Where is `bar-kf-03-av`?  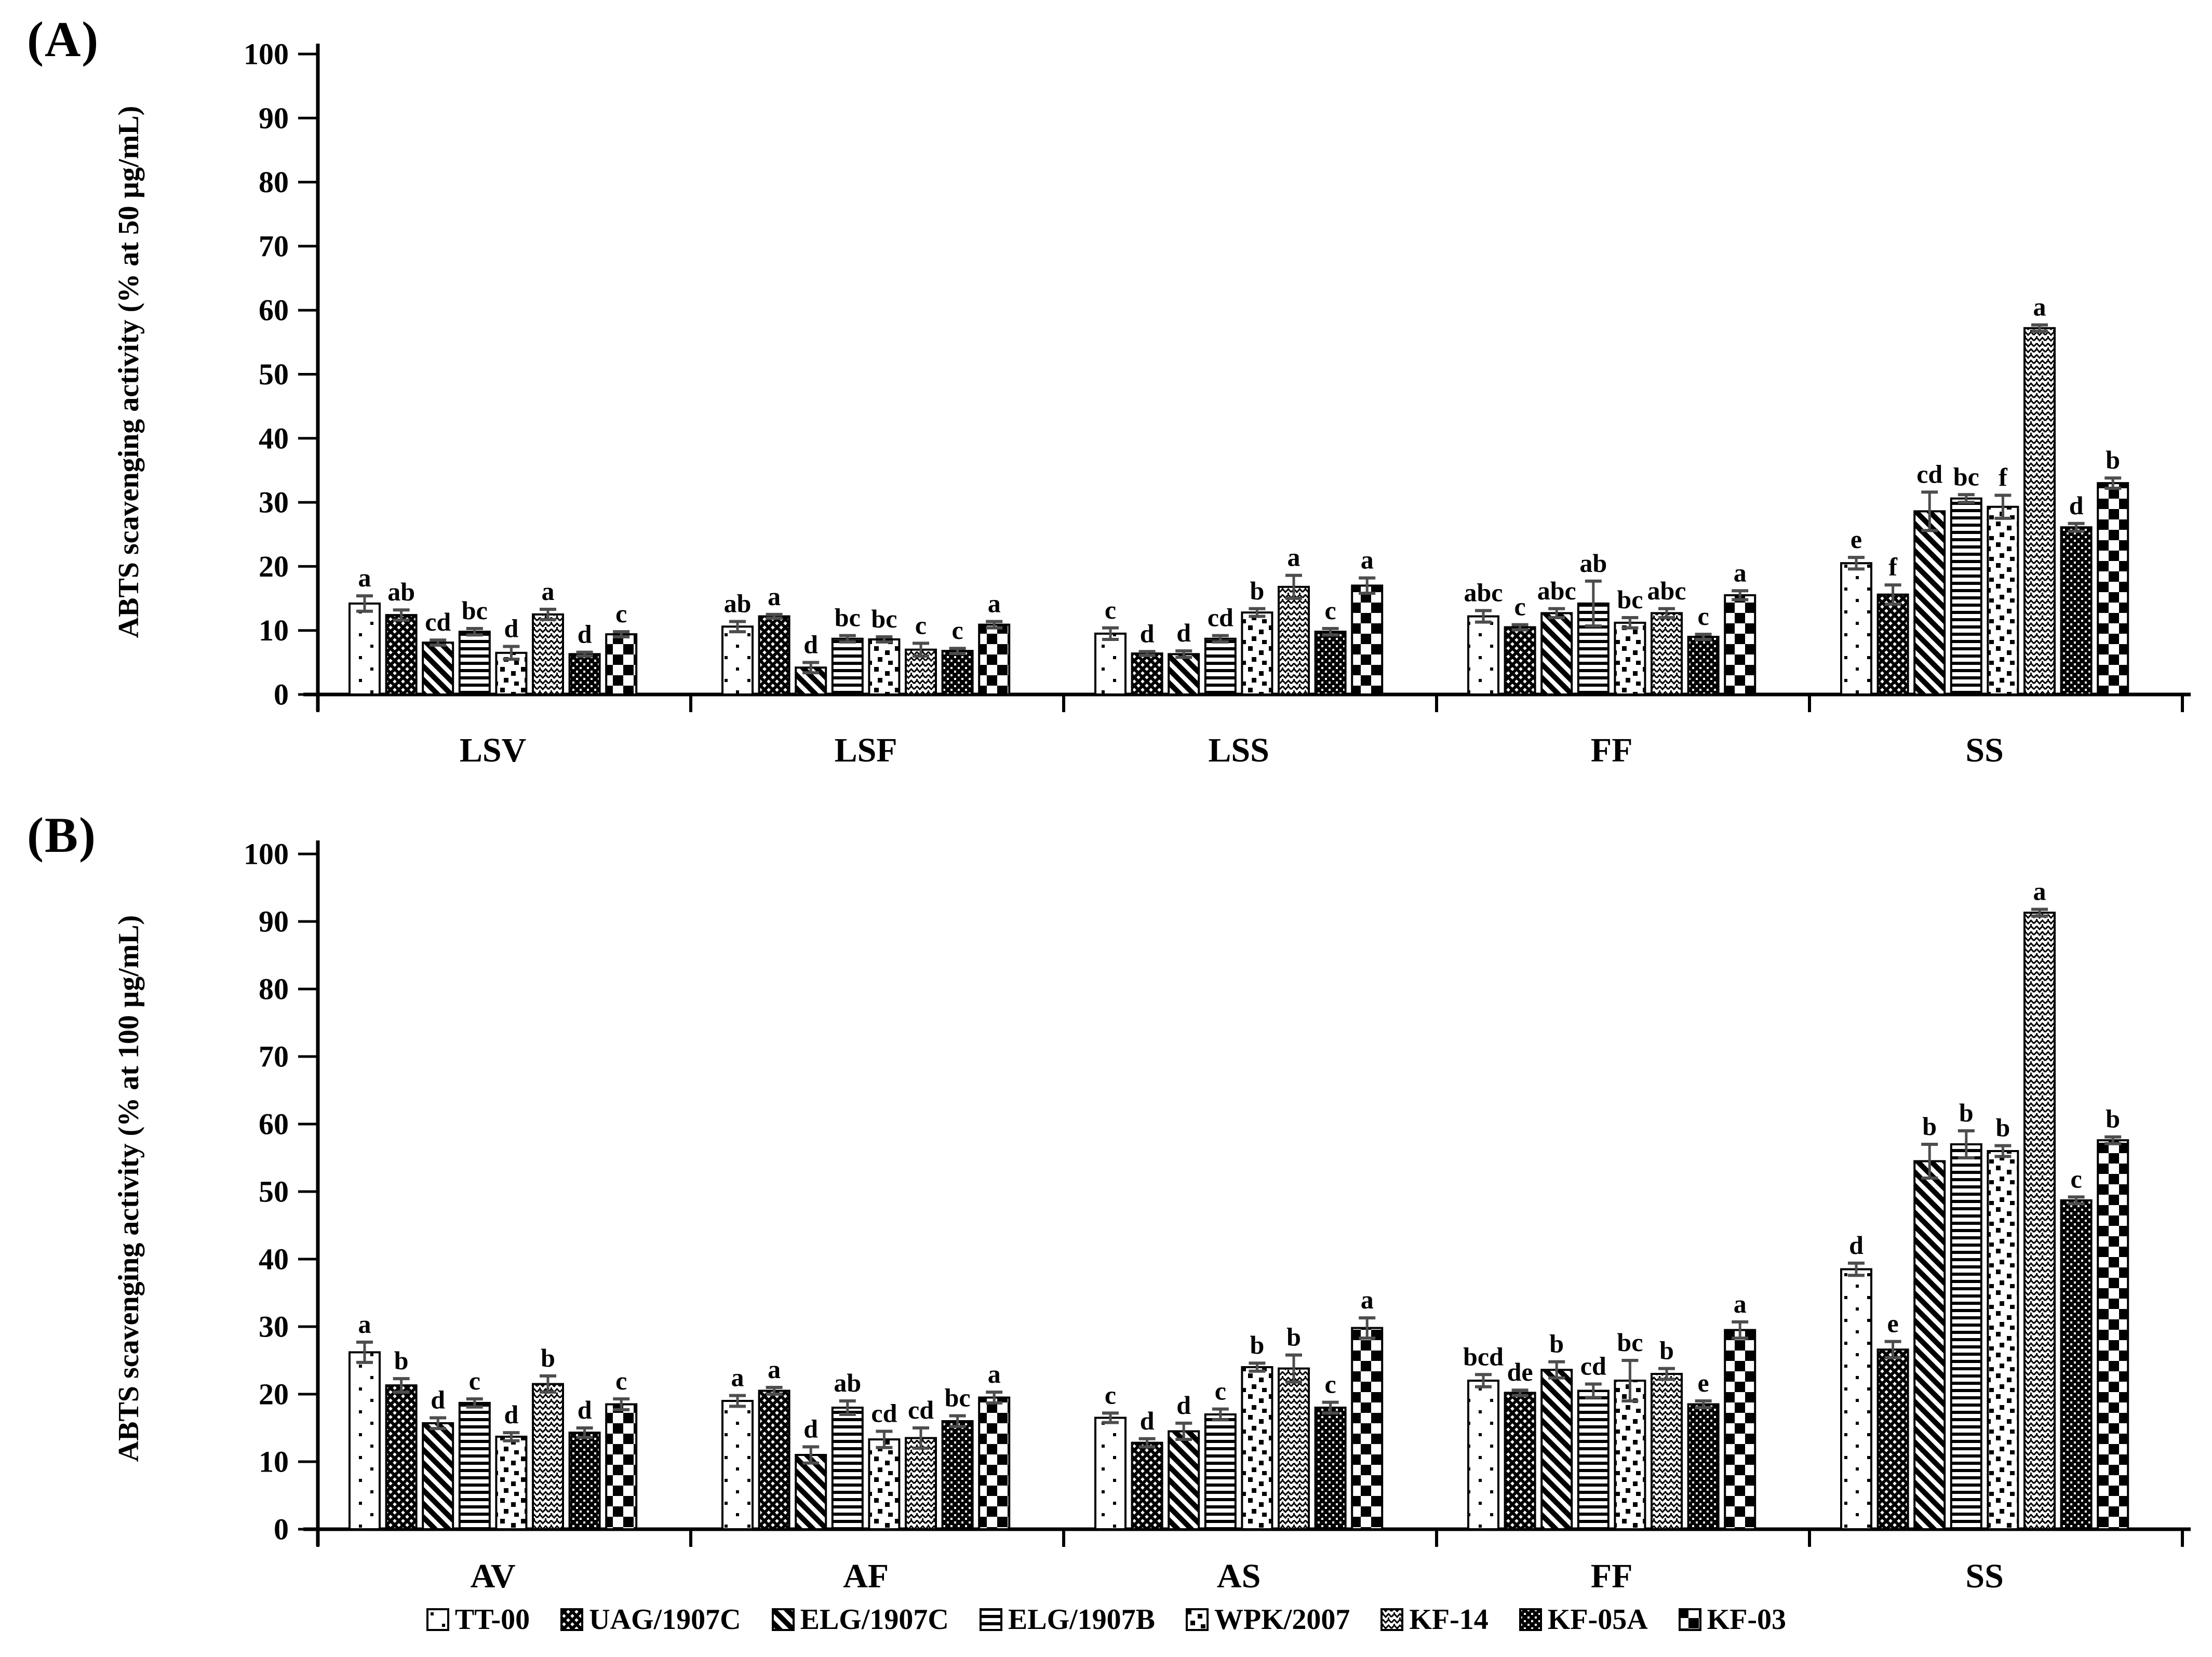
bar-kf-03-av is located at coordinates (621, 1466).